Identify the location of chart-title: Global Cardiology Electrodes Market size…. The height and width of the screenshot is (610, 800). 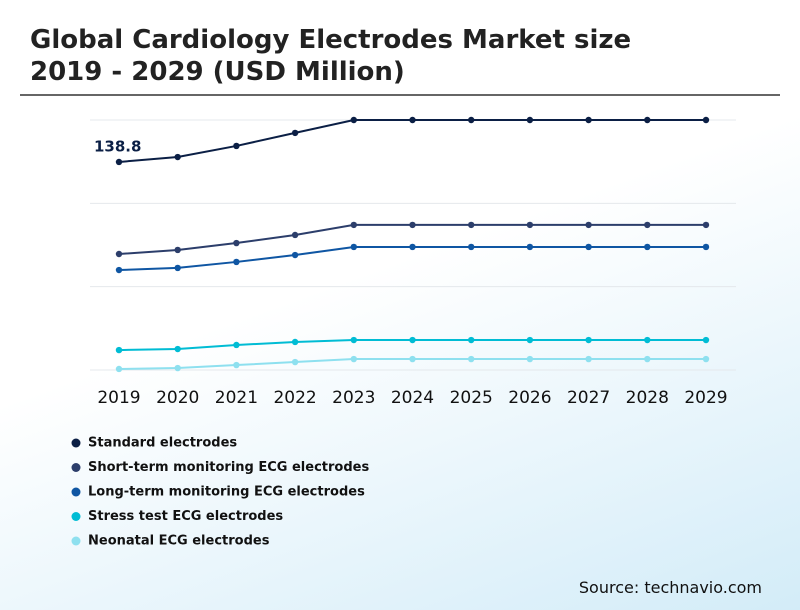
(331, 56).